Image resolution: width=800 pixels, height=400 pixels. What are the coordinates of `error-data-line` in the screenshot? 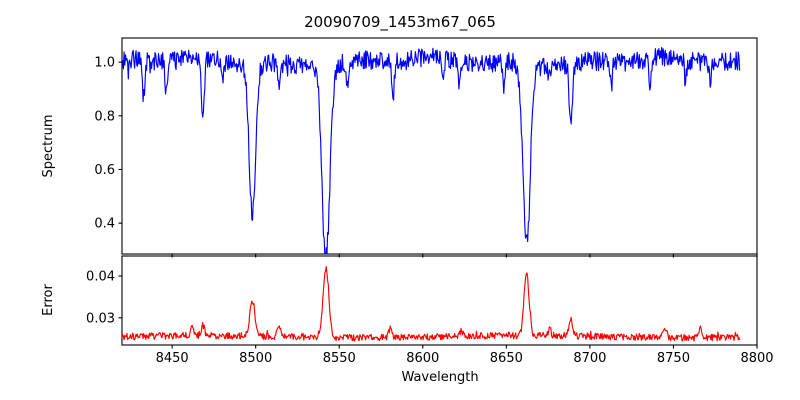 It's located at (431, 303).